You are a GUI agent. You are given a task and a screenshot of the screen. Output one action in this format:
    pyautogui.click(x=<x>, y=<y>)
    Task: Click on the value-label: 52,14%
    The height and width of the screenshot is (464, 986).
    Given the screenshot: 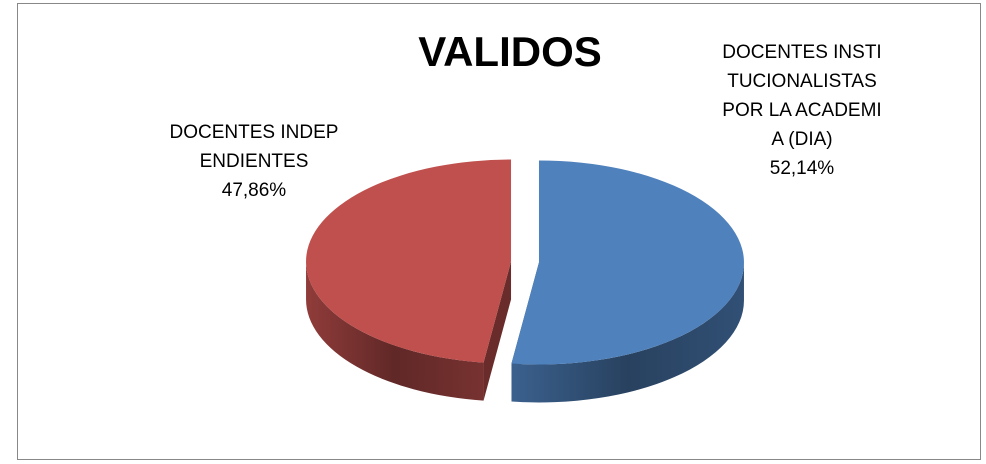 What is the action you would take?
    pyautogui.click(x=802, y=168)
    